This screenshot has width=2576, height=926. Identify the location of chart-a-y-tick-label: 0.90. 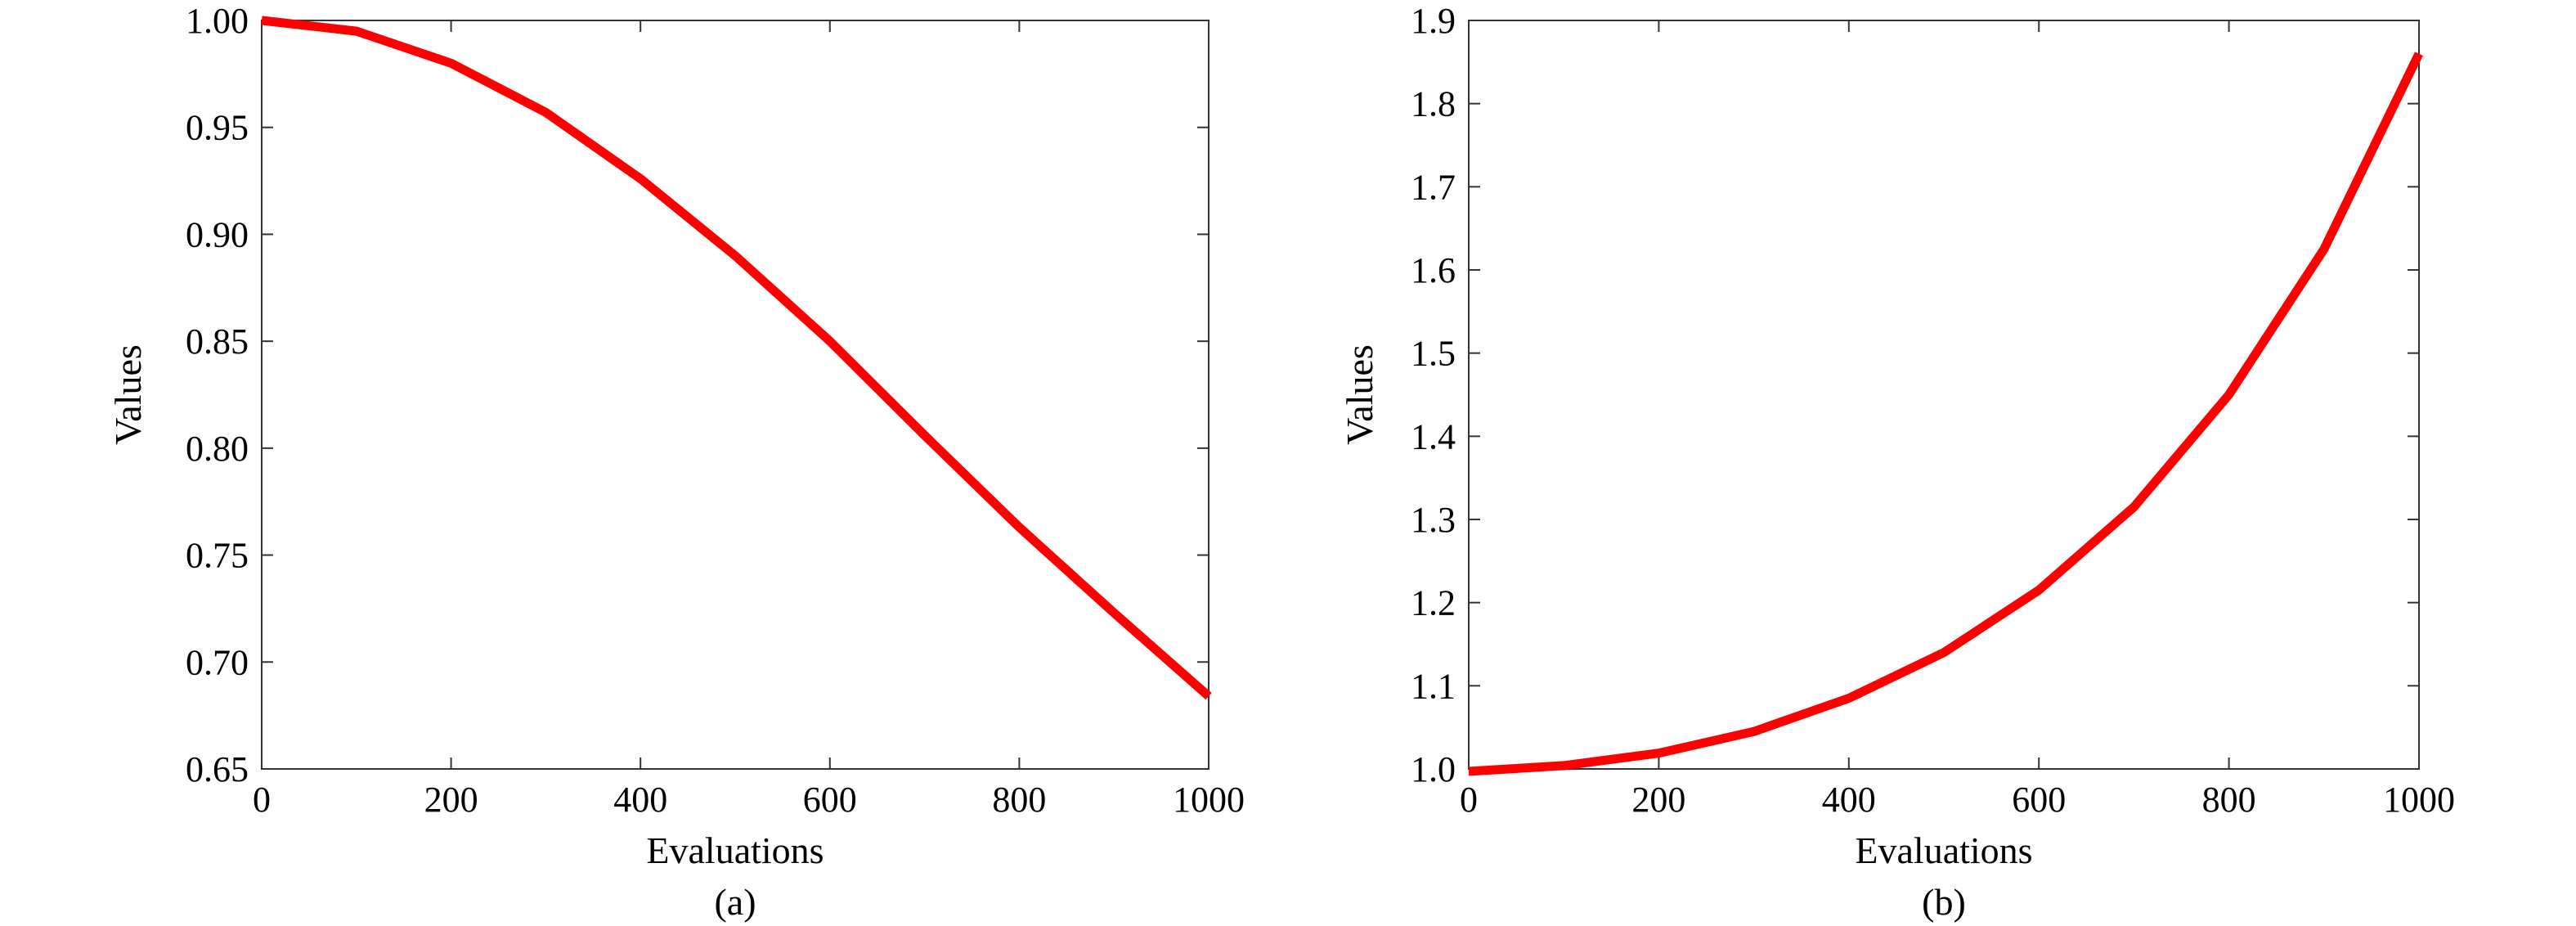
(218, 234).